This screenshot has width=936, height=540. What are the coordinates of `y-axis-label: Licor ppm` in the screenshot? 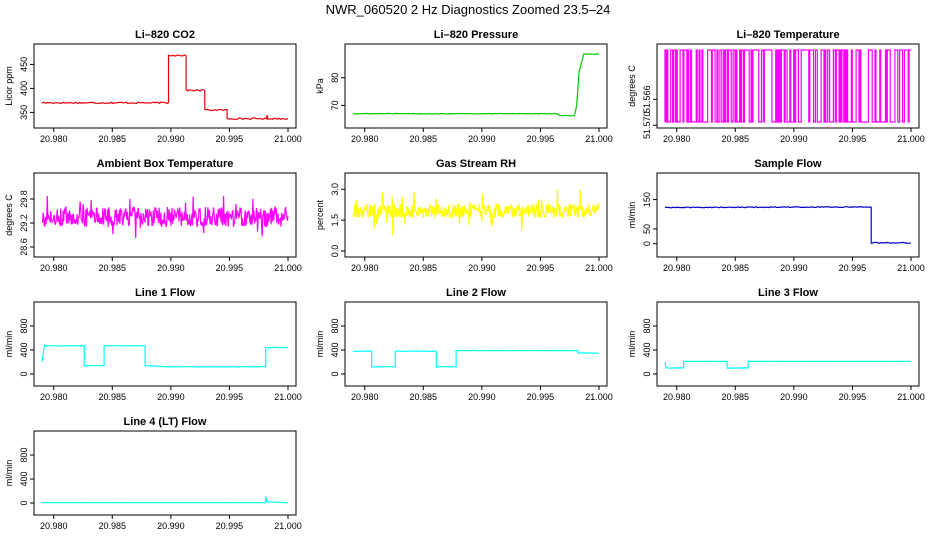 It's located at (9, 86).